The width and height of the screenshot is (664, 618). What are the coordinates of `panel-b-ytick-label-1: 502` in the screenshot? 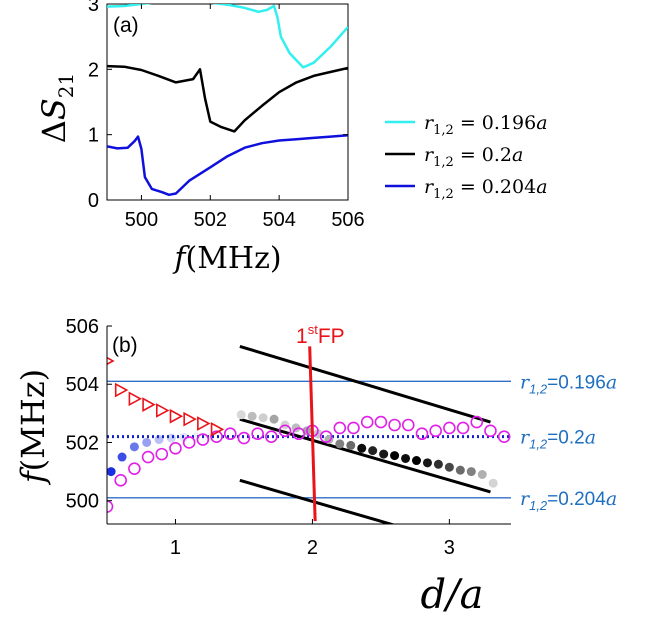 It's located at (82, 443).